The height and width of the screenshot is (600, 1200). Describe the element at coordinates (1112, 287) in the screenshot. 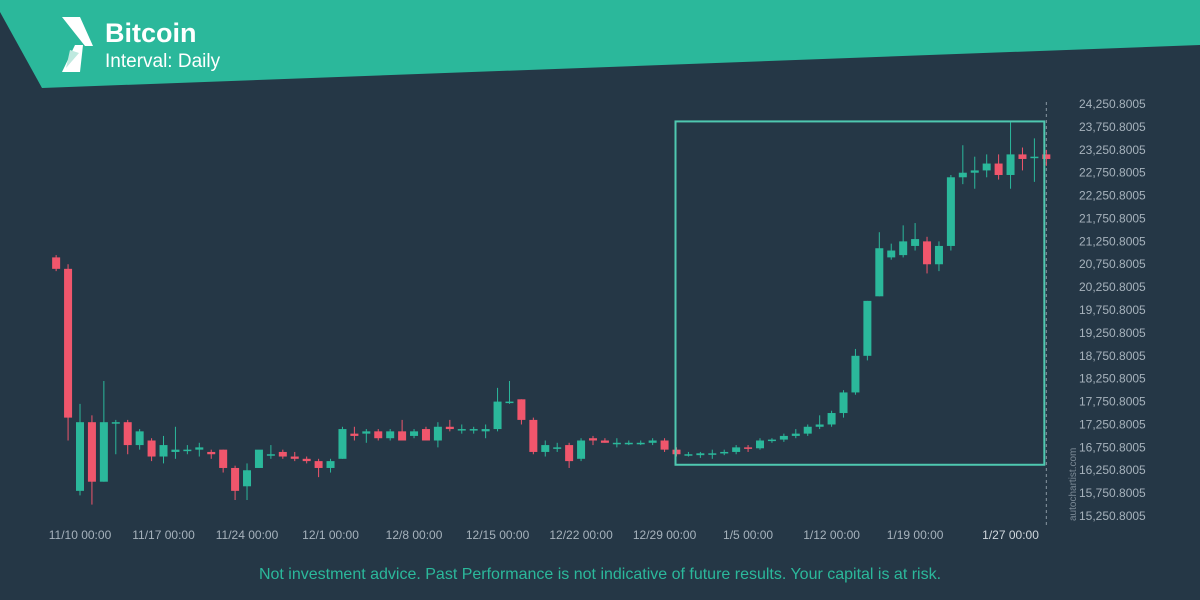

I see `y-tick-label: 20,250.8005` at that location.